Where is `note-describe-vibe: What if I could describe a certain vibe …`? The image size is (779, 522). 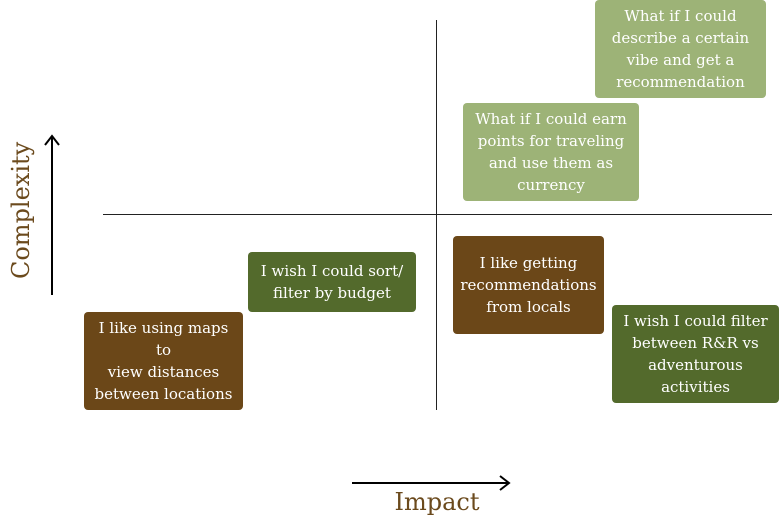
note-describe-vibe: What if I could describe a certain vibe … is located at coordinates (680, 49).